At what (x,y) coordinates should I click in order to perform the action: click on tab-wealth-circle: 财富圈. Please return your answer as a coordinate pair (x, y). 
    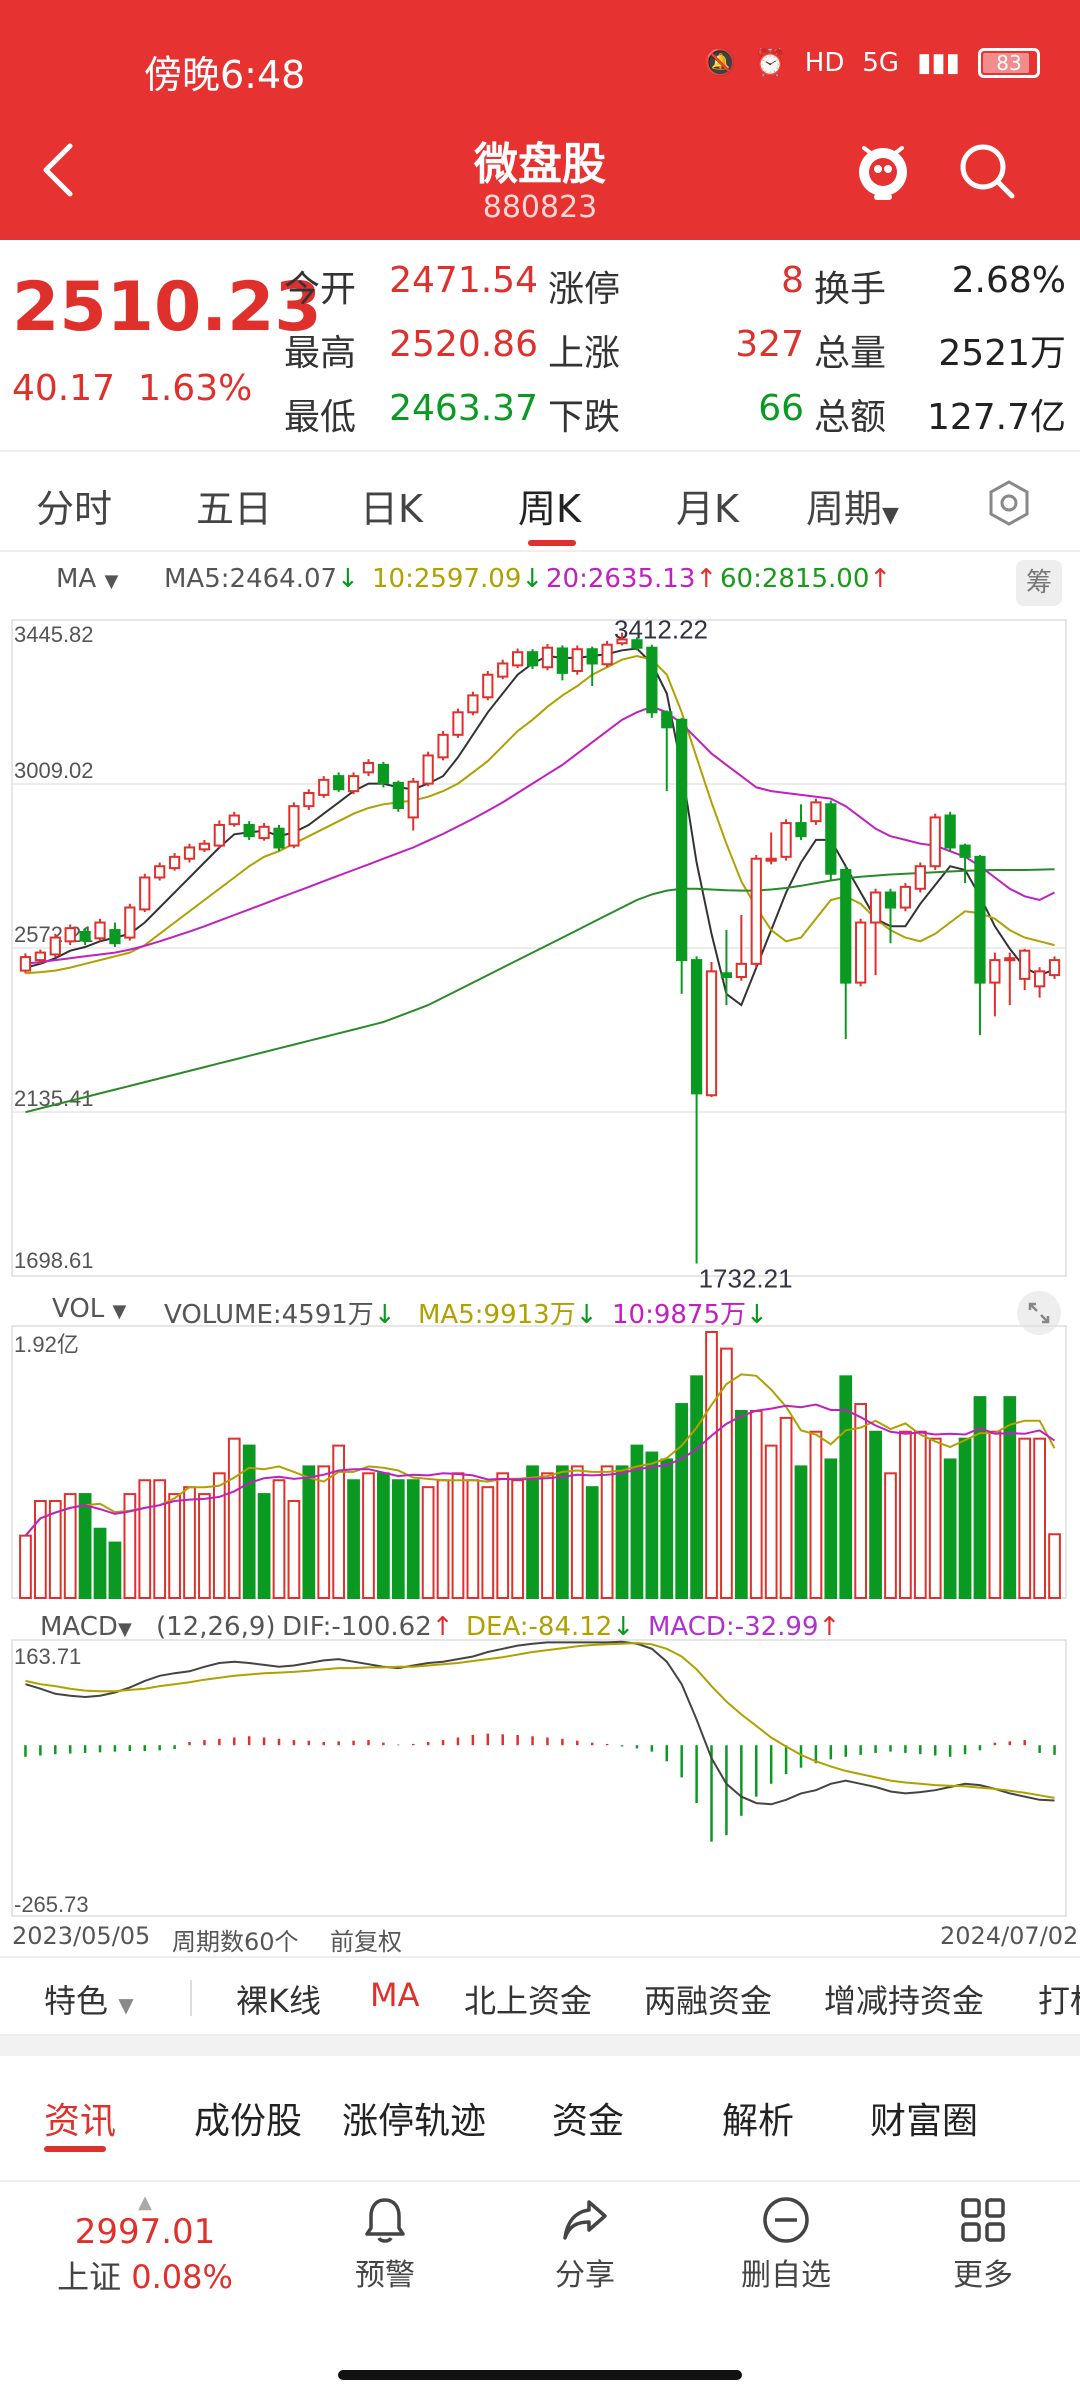
    Looking at the image, I should click on (924, 2121).